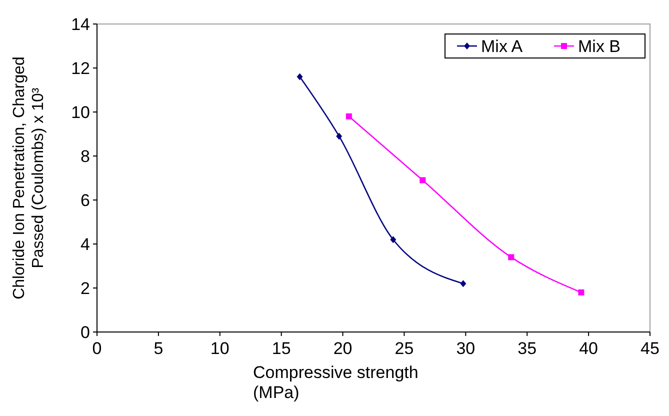 The width and height of the screenshot is (669, 416). Describe the element at coordinates (80, 24) in the screenshot. I see `y-tick-label: 14` at that location.